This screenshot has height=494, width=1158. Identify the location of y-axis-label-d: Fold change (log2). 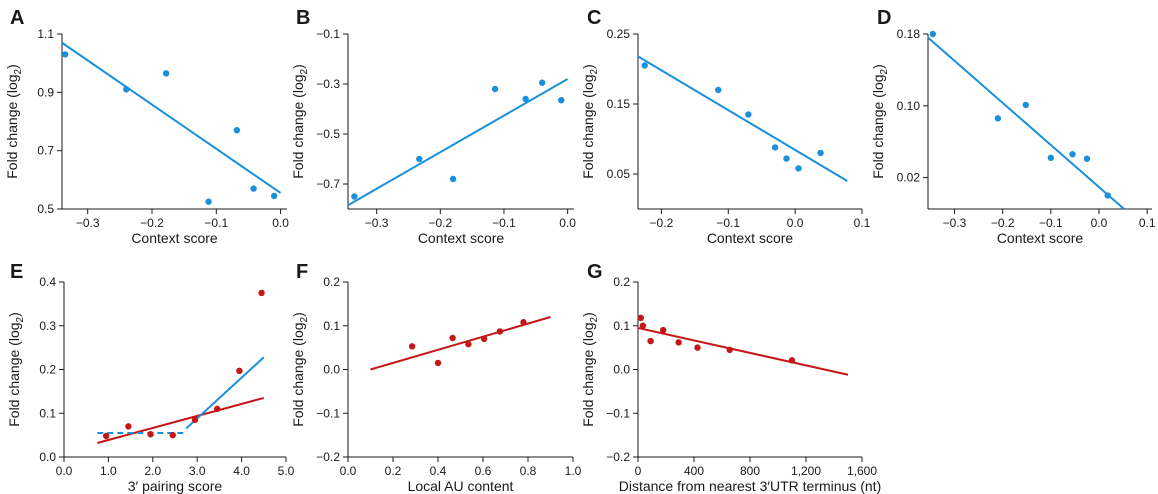
(880, 121).